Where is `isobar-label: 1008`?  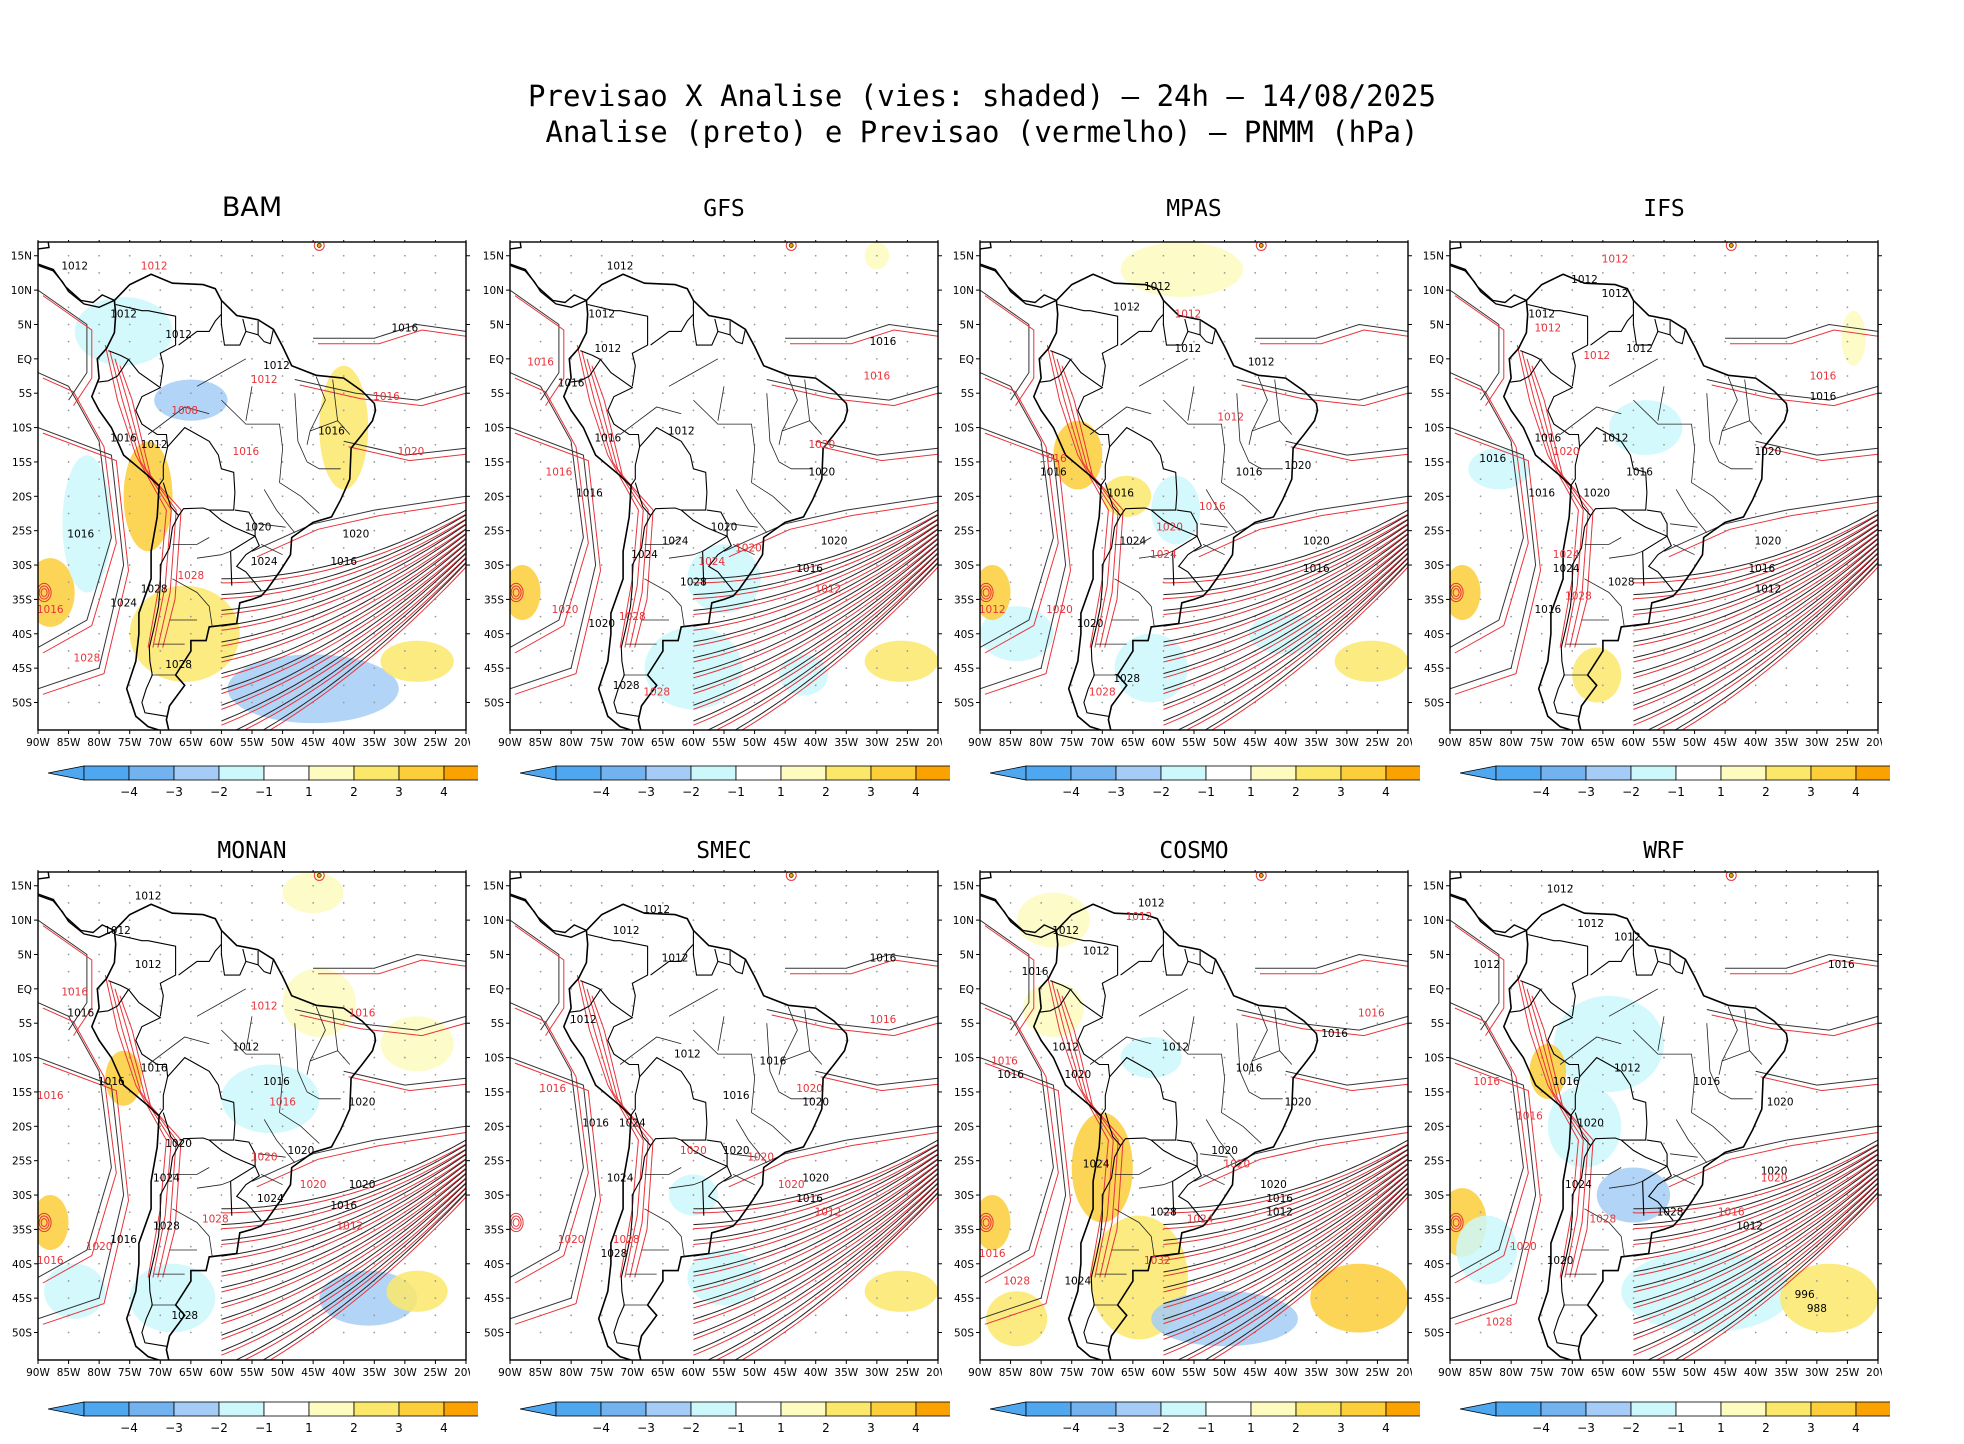 isobar-label: 1008 is located at coordinates (184, 411).